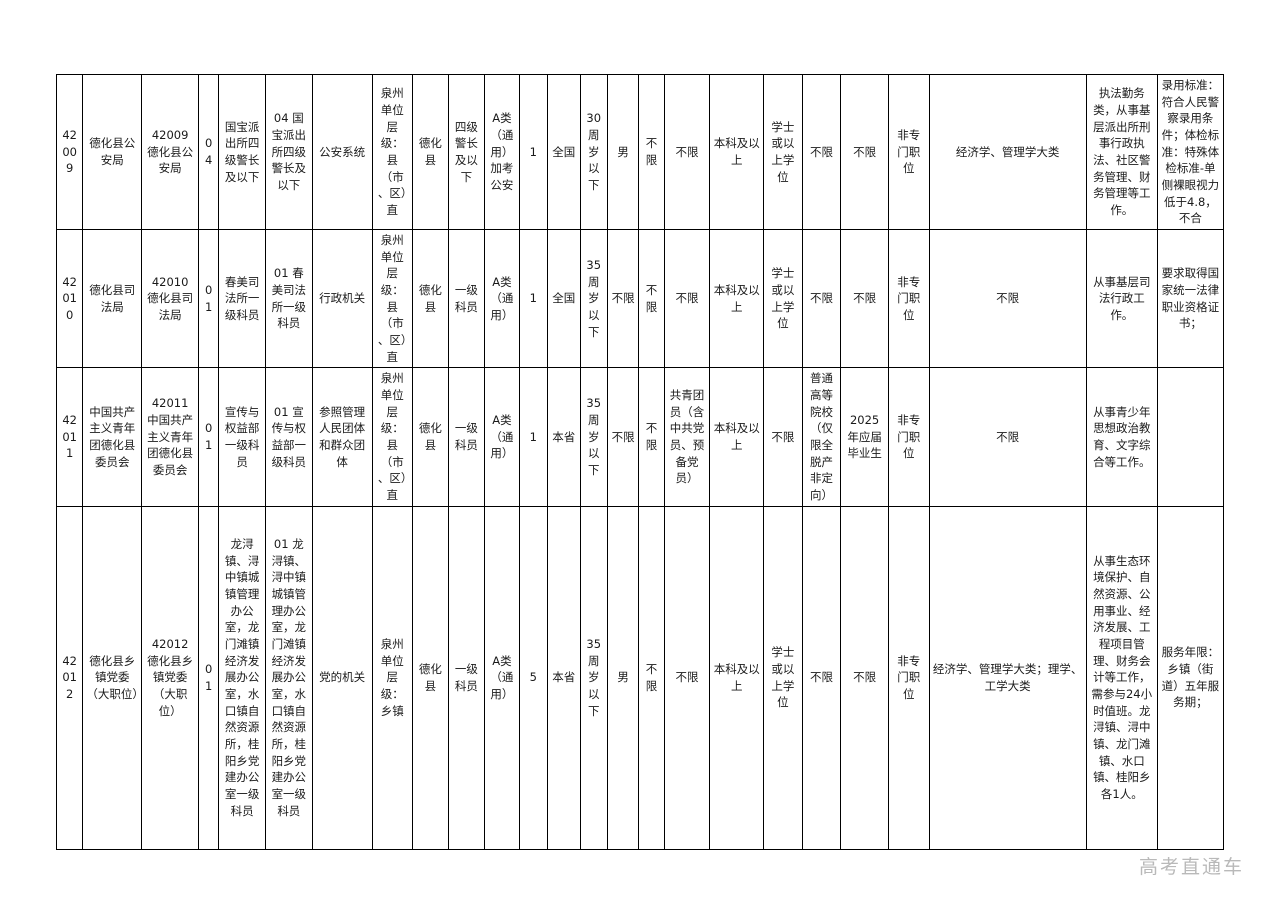 This screenshot has width=1280, height=905. I want to click on cell-post-name: 春美司法所一级科员, so click(242, 299).